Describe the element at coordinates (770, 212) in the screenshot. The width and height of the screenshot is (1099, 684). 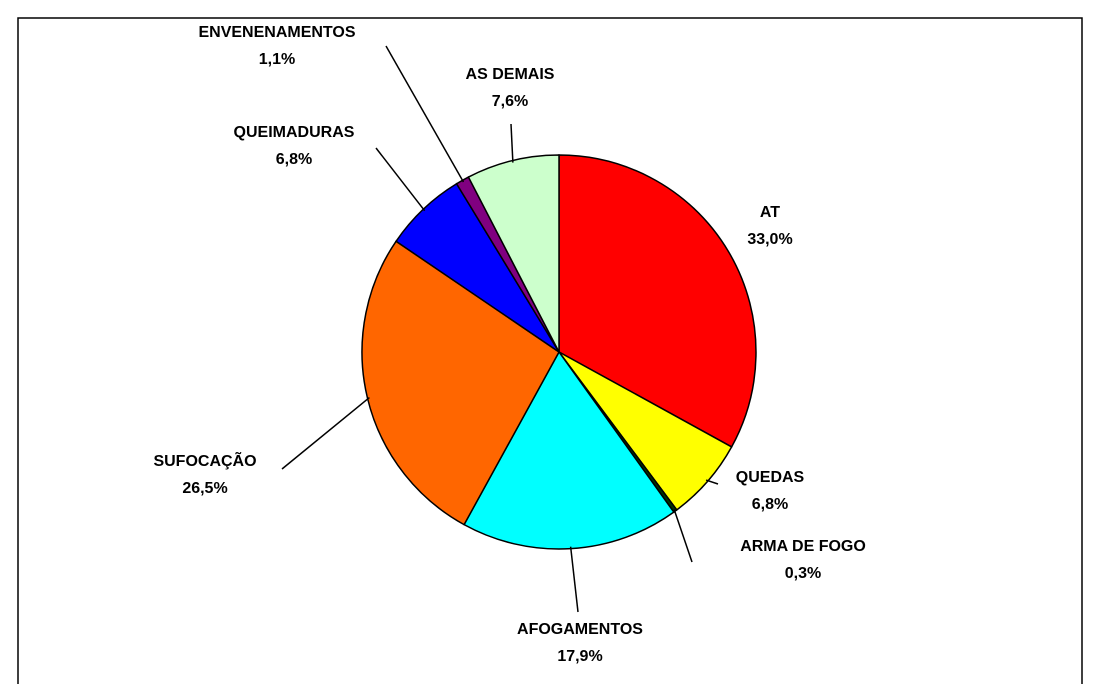
I see `slice-label: AT` at that location.